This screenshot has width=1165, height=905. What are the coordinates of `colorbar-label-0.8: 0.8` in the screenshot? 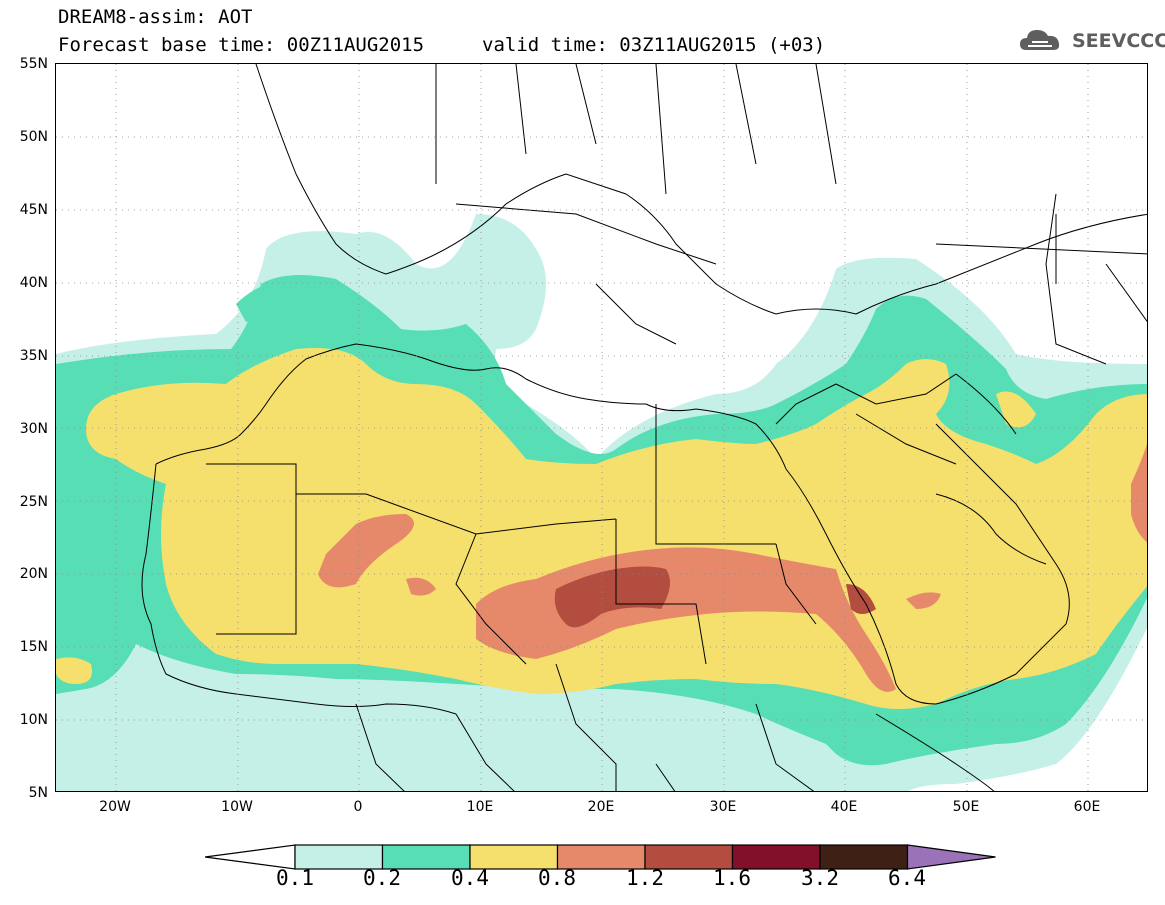 It's located at (557, 878).